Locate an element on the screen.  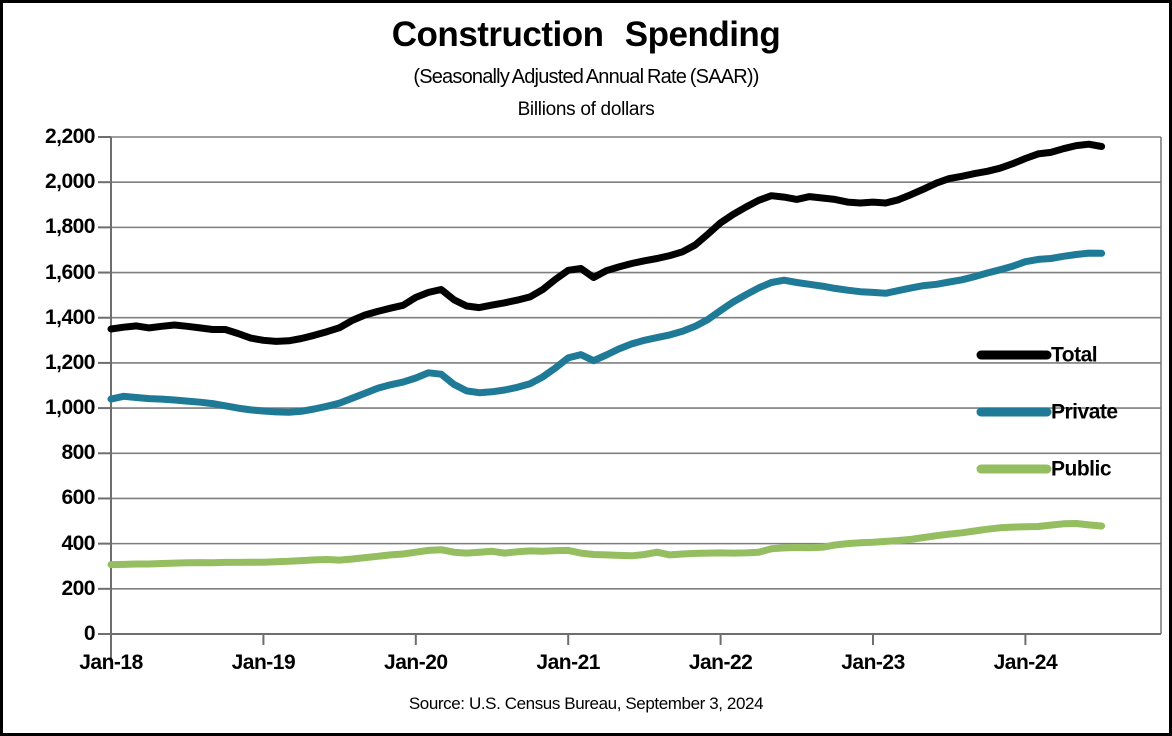
x-tick-label: Jan-24 is located at coordinates (1025, 662).